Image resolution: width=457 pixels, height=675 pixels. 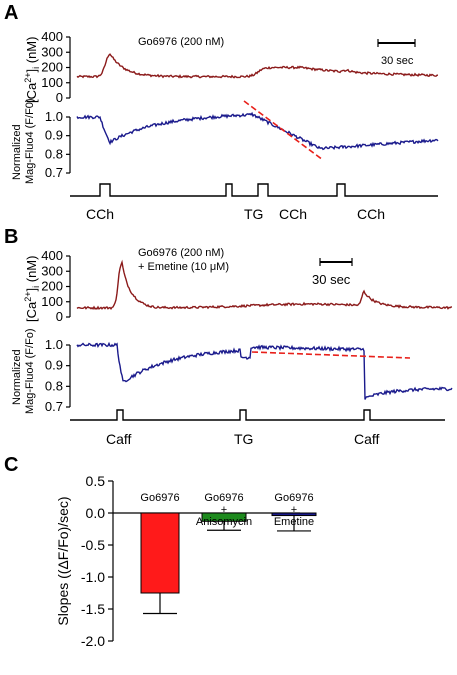 What do you see at coordinates (223, 498) in the screenshot?
I see `panel-c-category-label-1-0: Go6976` at bounding box center [223, 498].